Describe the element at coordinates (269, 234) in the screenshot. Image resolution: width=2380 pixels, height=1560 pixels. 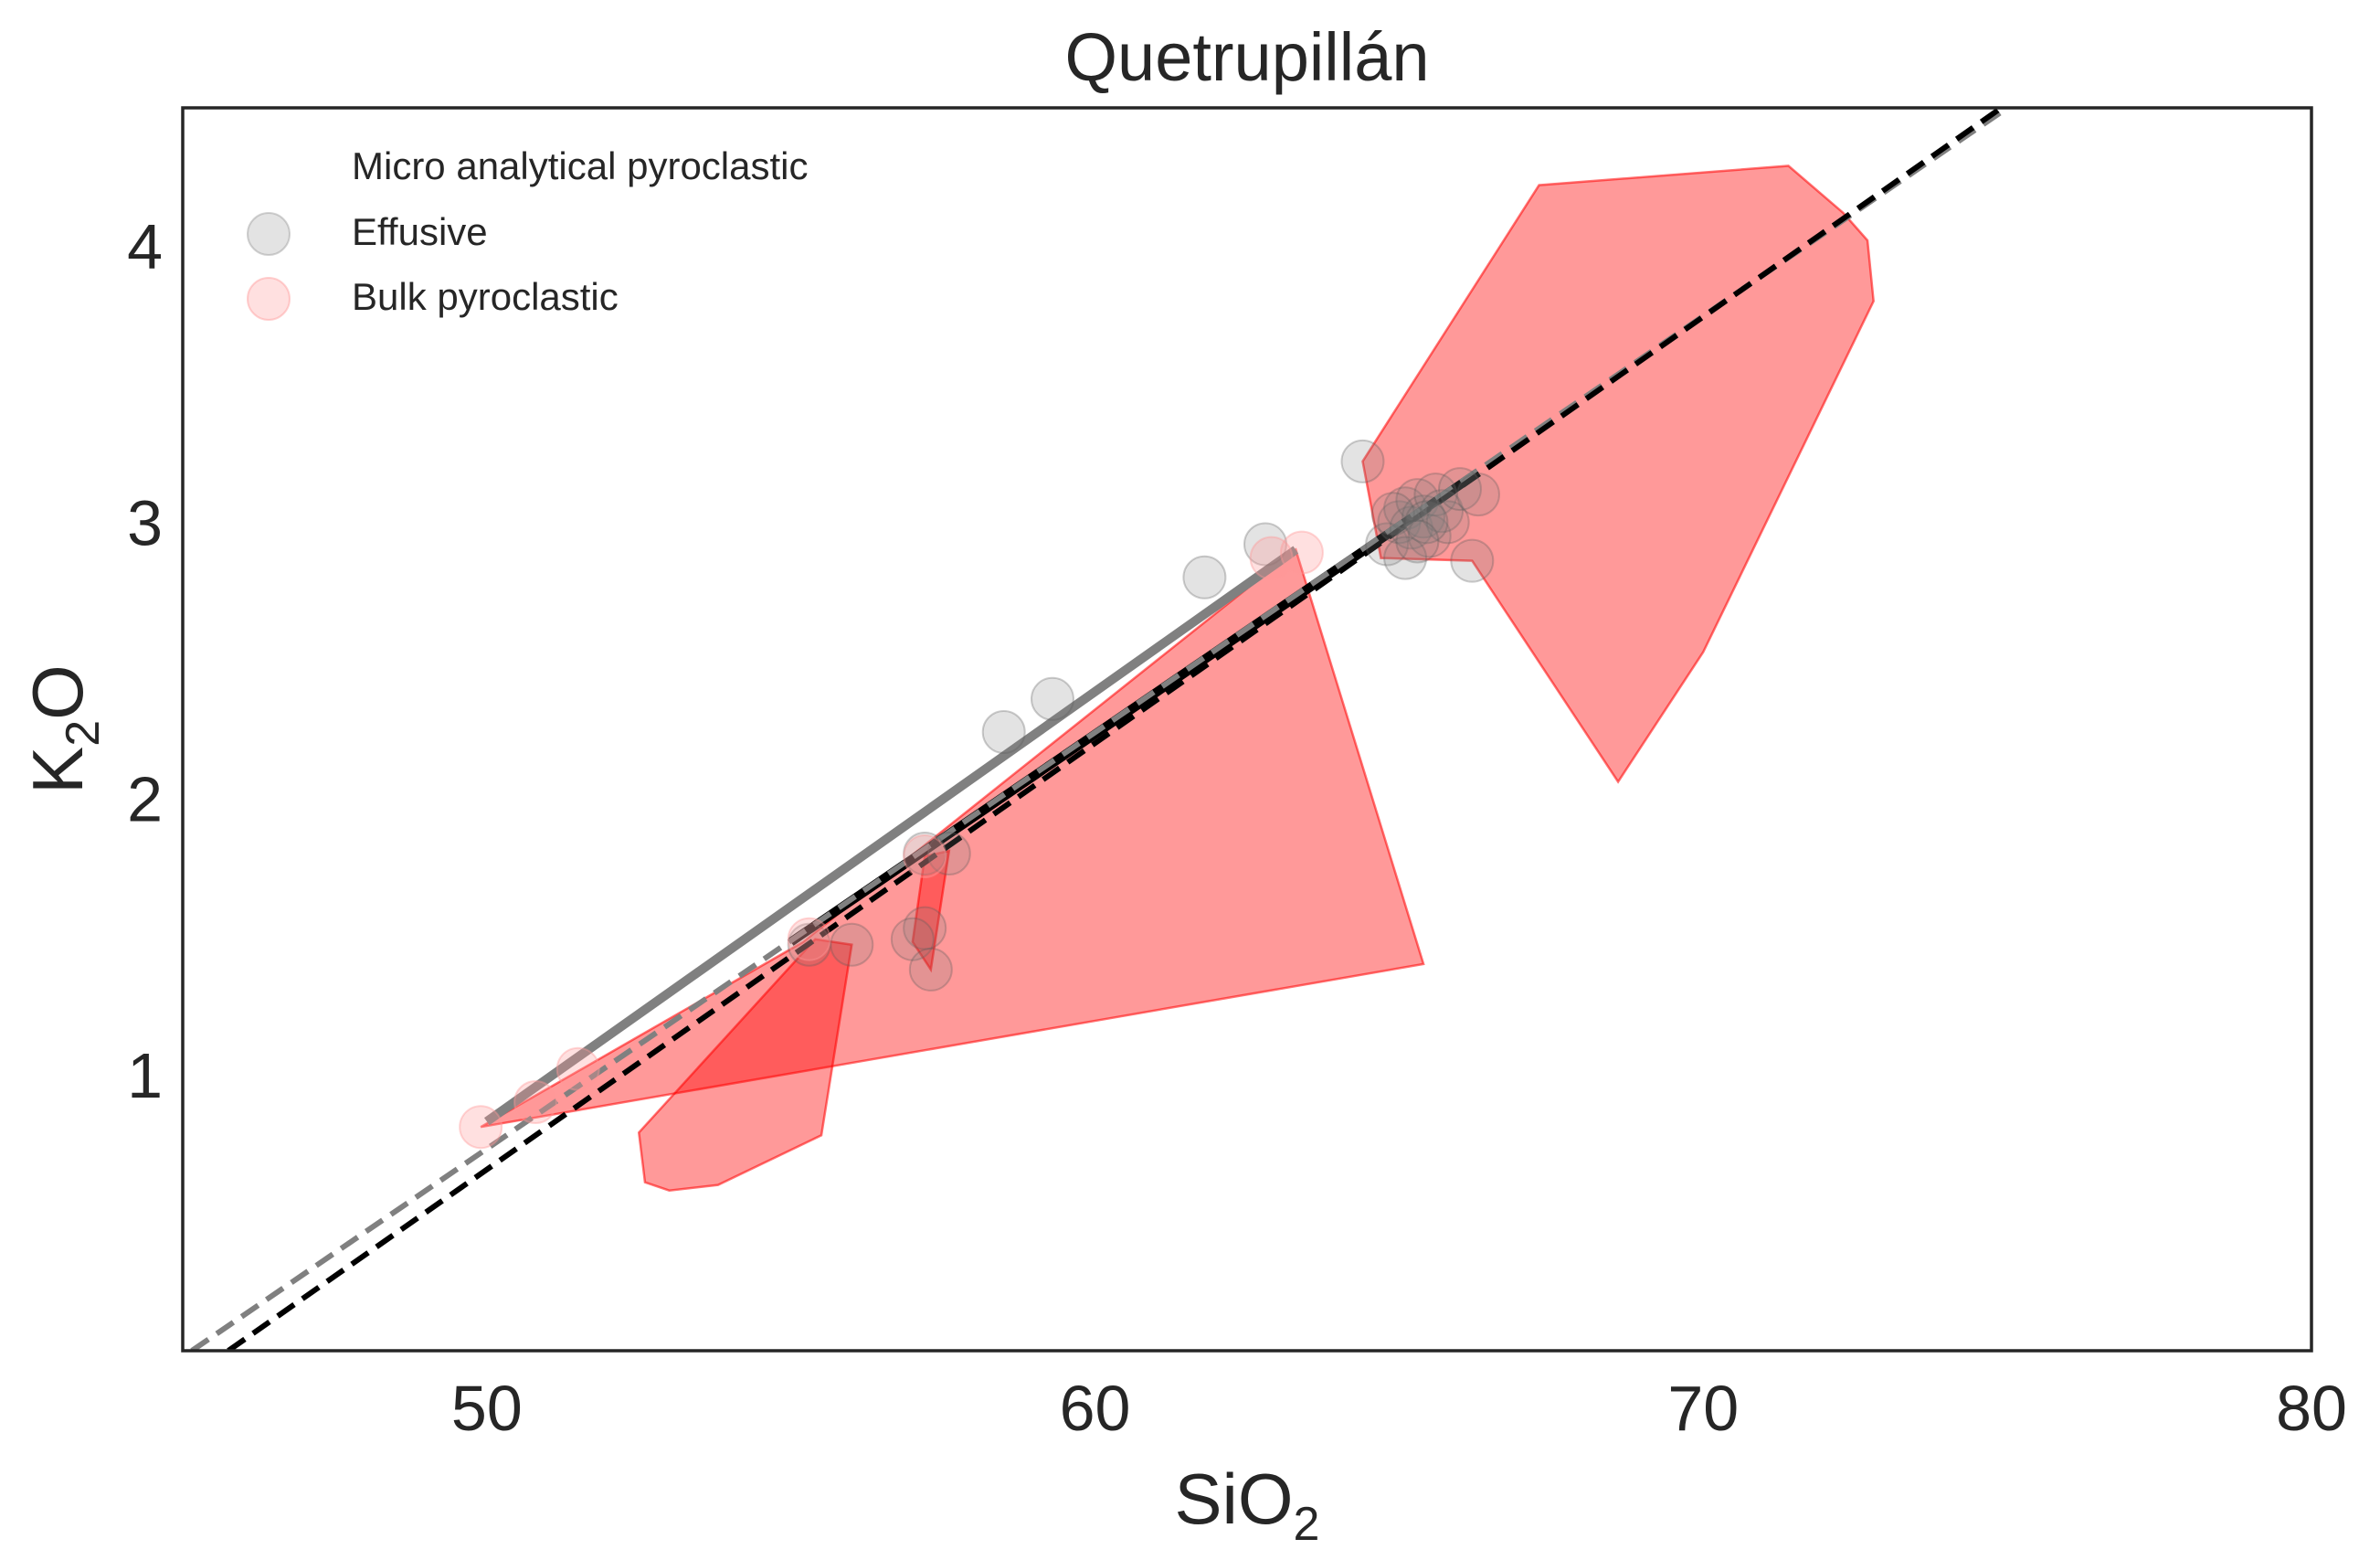
I see `legend-marker-effusive` at that location.